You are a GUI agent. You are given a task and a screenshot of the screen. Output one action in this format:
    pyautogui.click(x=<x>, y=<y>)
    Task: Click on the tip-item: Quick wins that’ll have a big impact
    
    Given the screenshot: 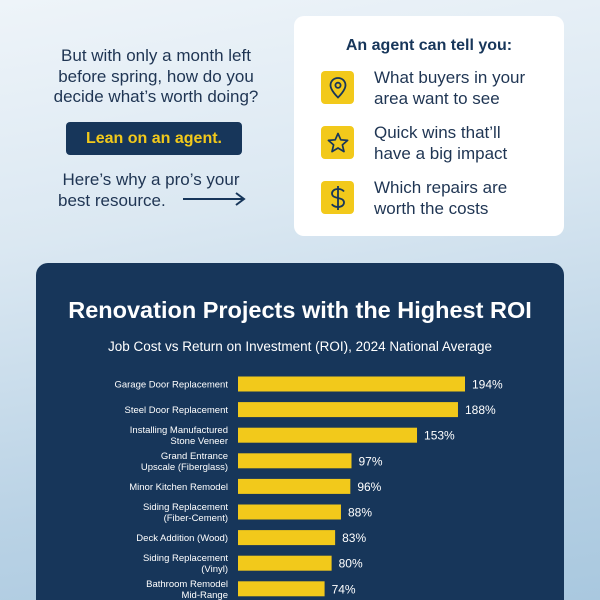 What is the action you would take?
    pyautogui.click(x=441, y=145)
    